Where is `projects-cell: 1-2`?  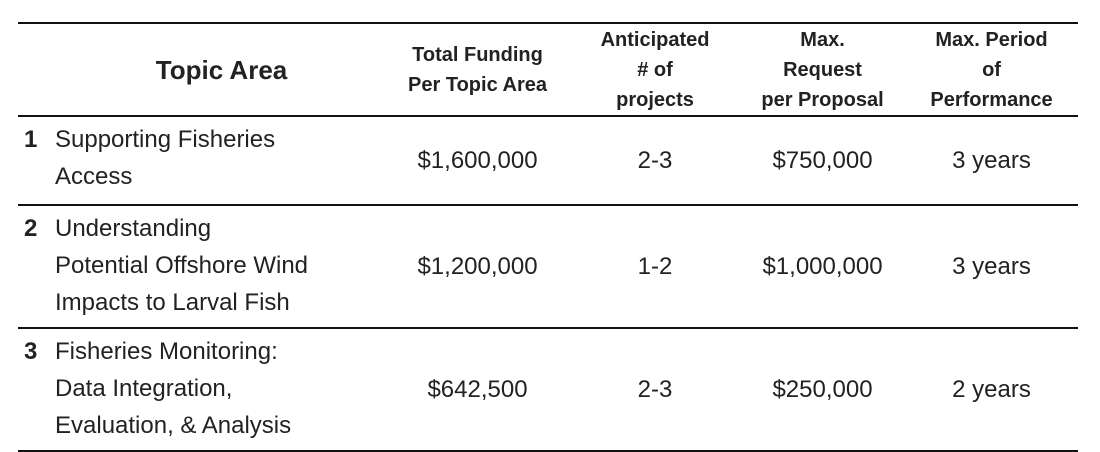 projects-cell: 1-2 is located at coordinates (655, 266).